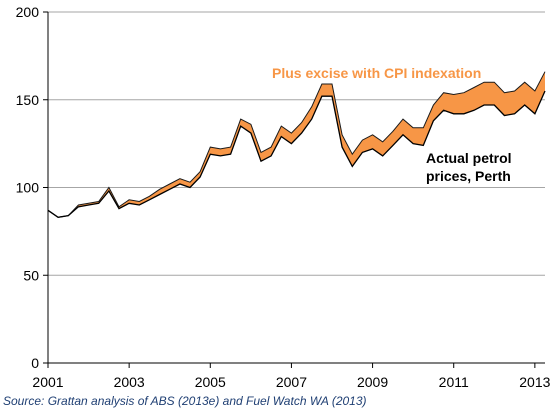 Image resolution: width=560 pixels, height=414 pixels. Describe the element at coordinates (291, 382) in the screenshot. I see `x-tick-label: 2007` at that location.